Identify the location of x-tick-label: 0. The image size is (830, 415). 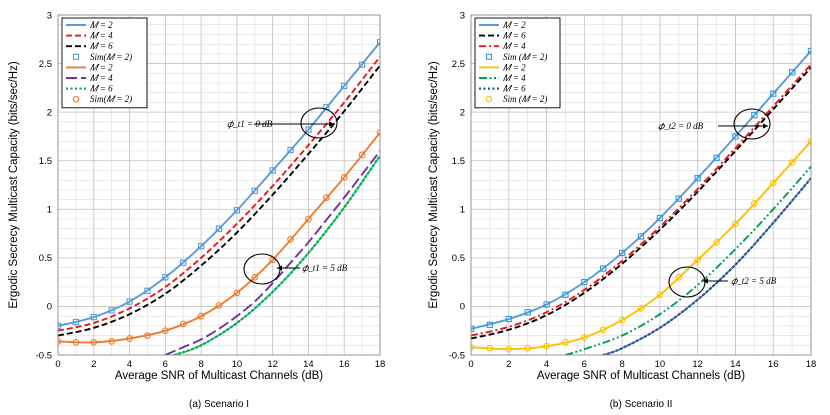
(57, 364).